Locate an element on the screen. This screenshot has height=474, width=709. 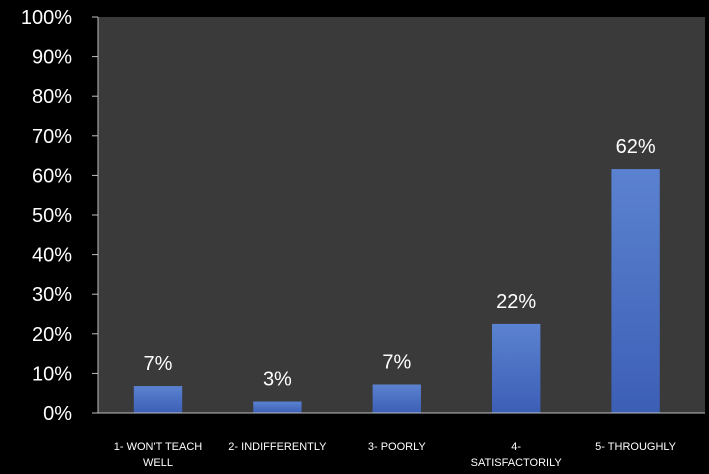
x-tick-label: SATISFACTORILY is located at coordinates (517, 463).